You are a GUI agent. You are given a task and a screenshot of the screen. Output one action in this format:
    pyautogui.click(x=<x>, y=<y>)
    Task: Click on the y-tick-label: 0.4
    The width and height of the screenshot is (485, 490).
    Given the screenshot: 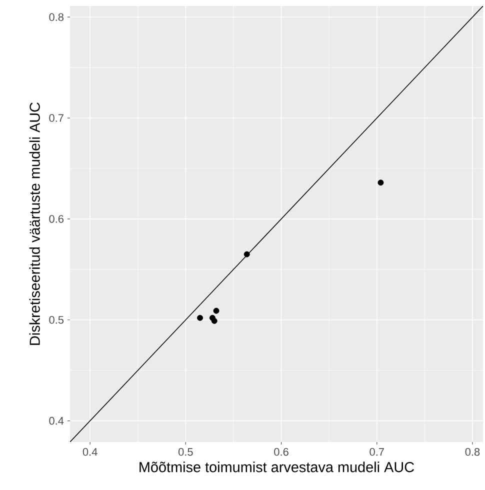 What is the action you would take?
    pyautogui.click(x=56, y=420)
    